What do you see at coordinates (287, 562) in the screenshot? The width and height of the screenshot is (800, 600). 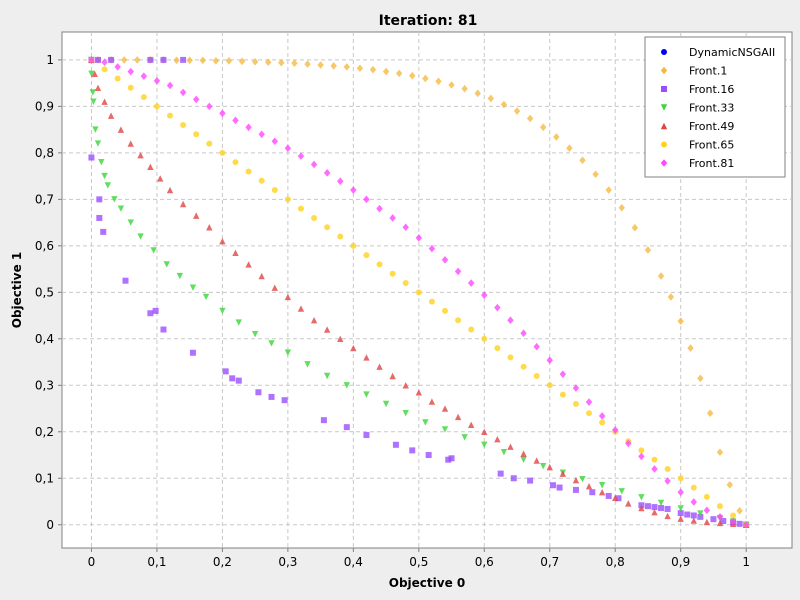 I see `x-tick-label: 0,3` at bounding box center [287, 562].